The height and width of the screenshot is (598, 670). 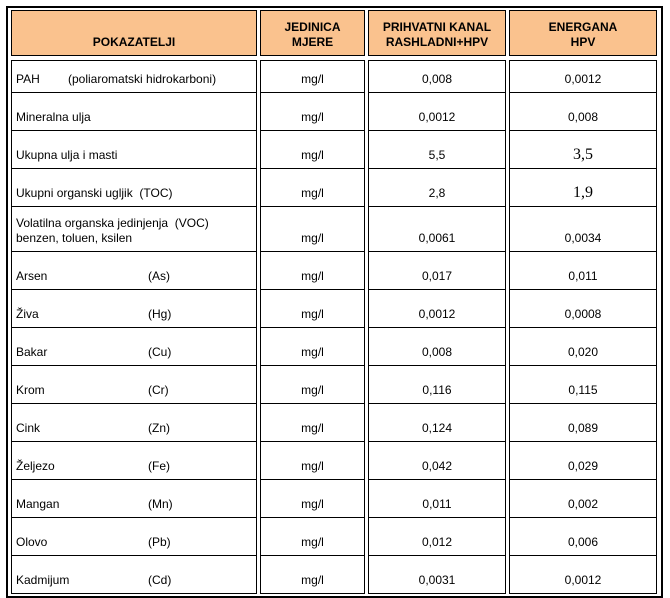 What do you see at coordinates (583, 461) in the screenshot?
I see `energana-value: 0,029` at bounding box center [583, 461].